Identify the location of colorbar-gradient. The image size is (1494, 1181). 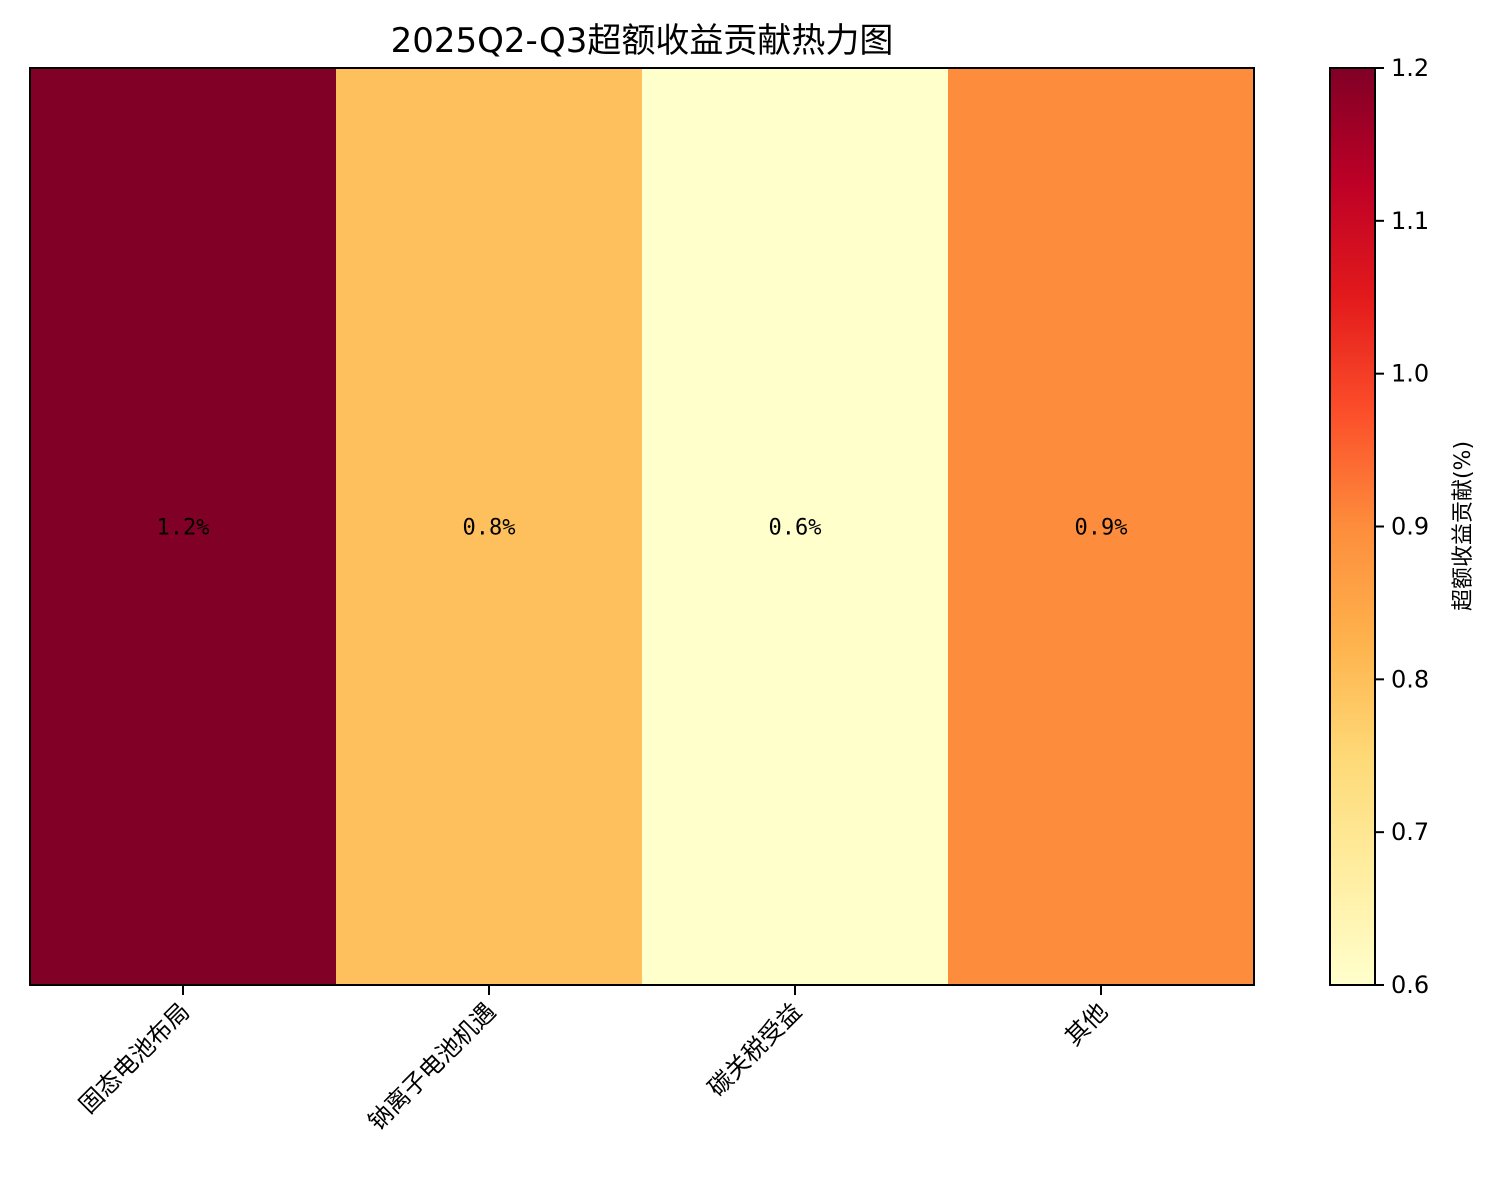
(1352, 526).